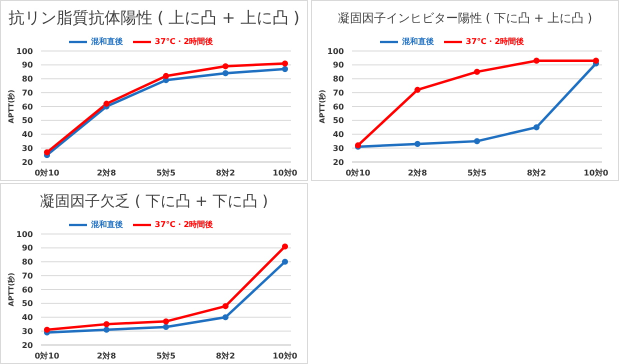 The height and width of the screenshot is (364, 620). I want to click on chart-title: 抗リン脂質抗体陽性 ( 上に凸 + 上に凸 ), so click(154, 18).